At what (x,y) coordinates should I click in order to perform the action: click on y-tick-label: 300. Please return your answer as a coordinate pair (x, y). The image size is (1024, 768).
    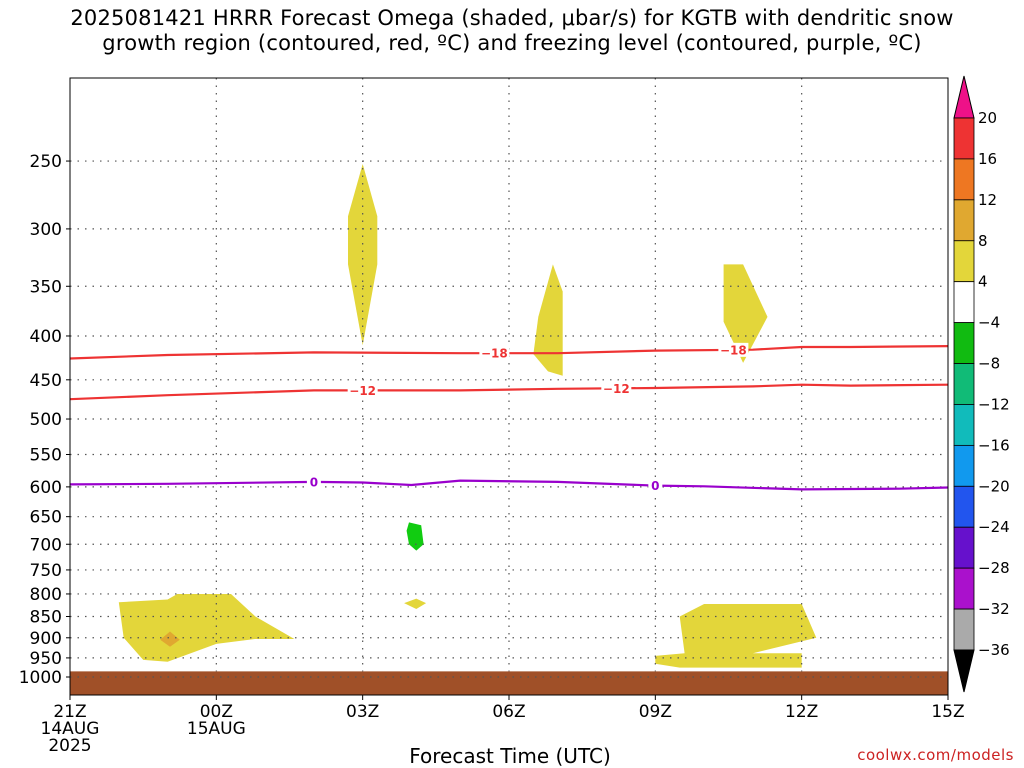
    Looking at the image, I should click on (46, 230).